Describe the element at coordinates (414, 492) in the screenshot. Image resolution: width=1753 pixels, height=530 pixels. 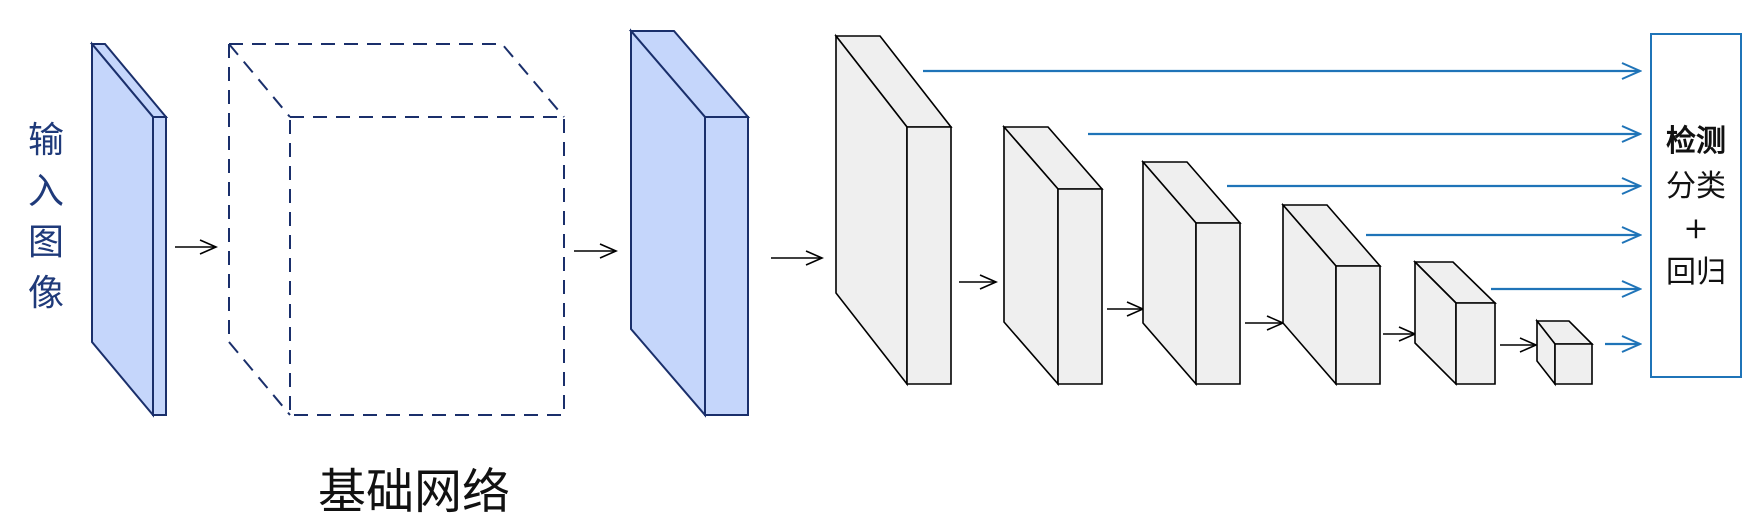
I see `base-network-label: 基础网络` at that location.